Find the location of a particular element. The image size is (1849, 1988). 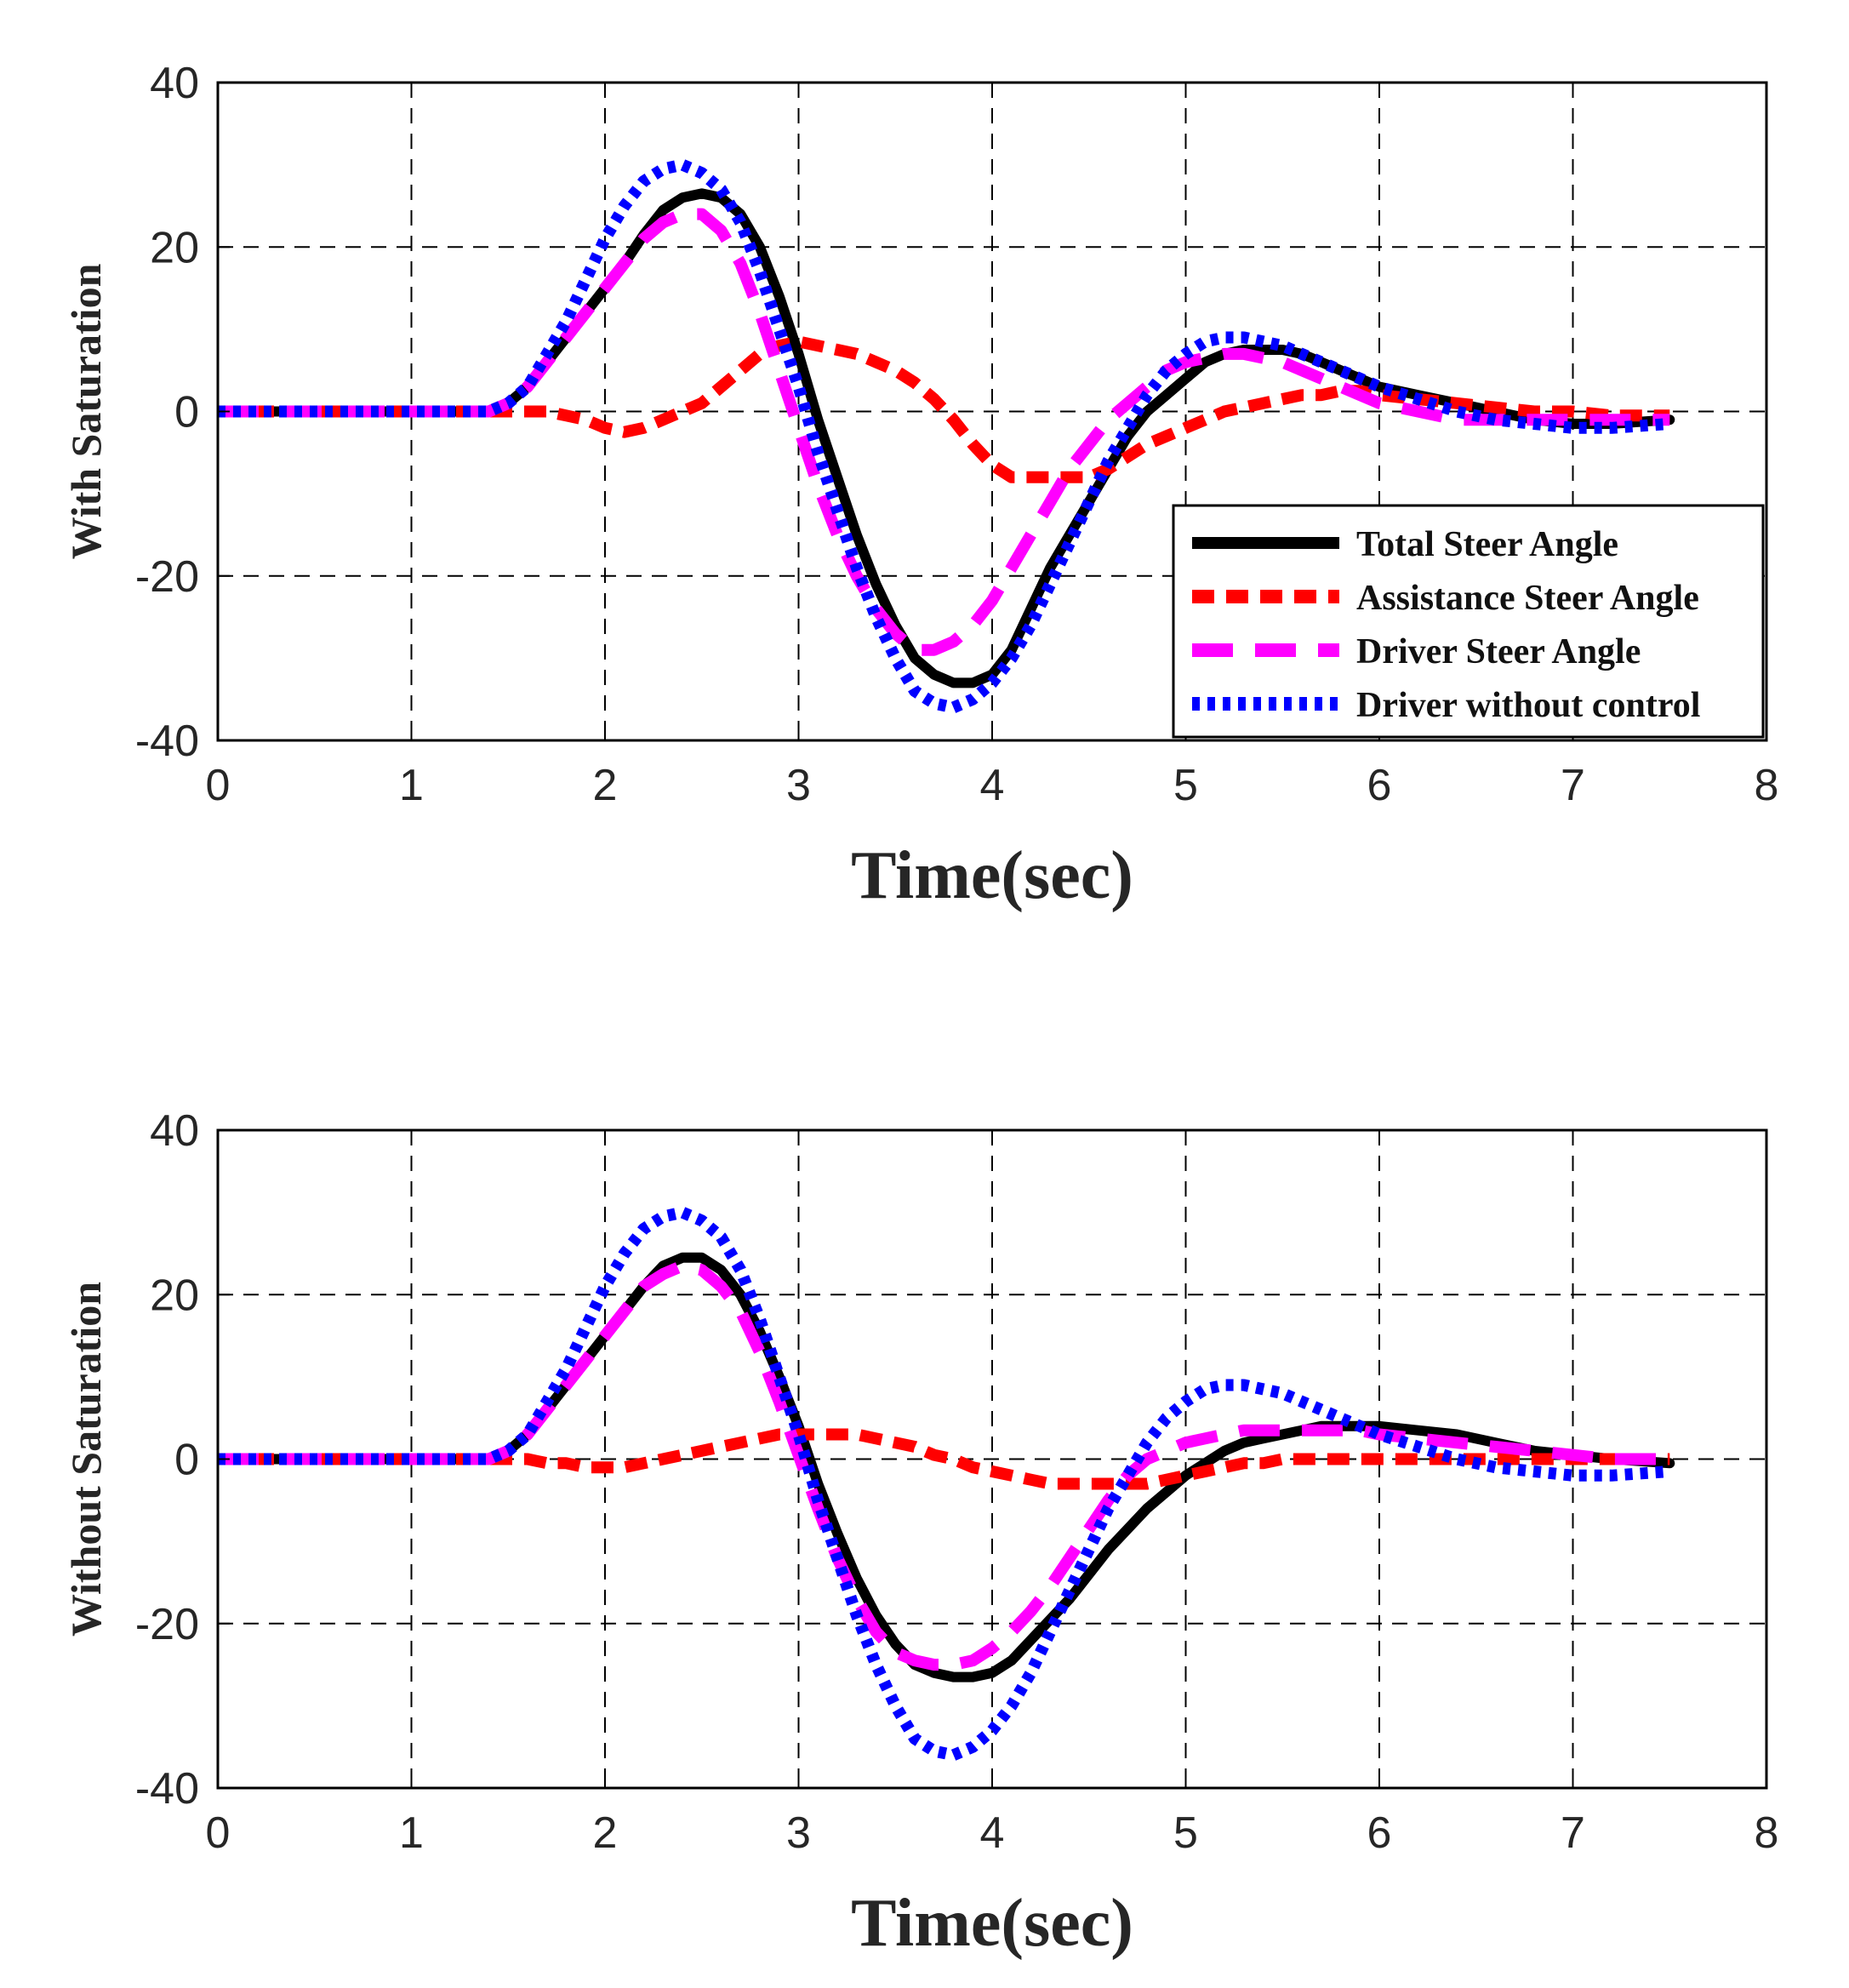

y-axis-label: With Saturation is located at coordinates (86, 411).